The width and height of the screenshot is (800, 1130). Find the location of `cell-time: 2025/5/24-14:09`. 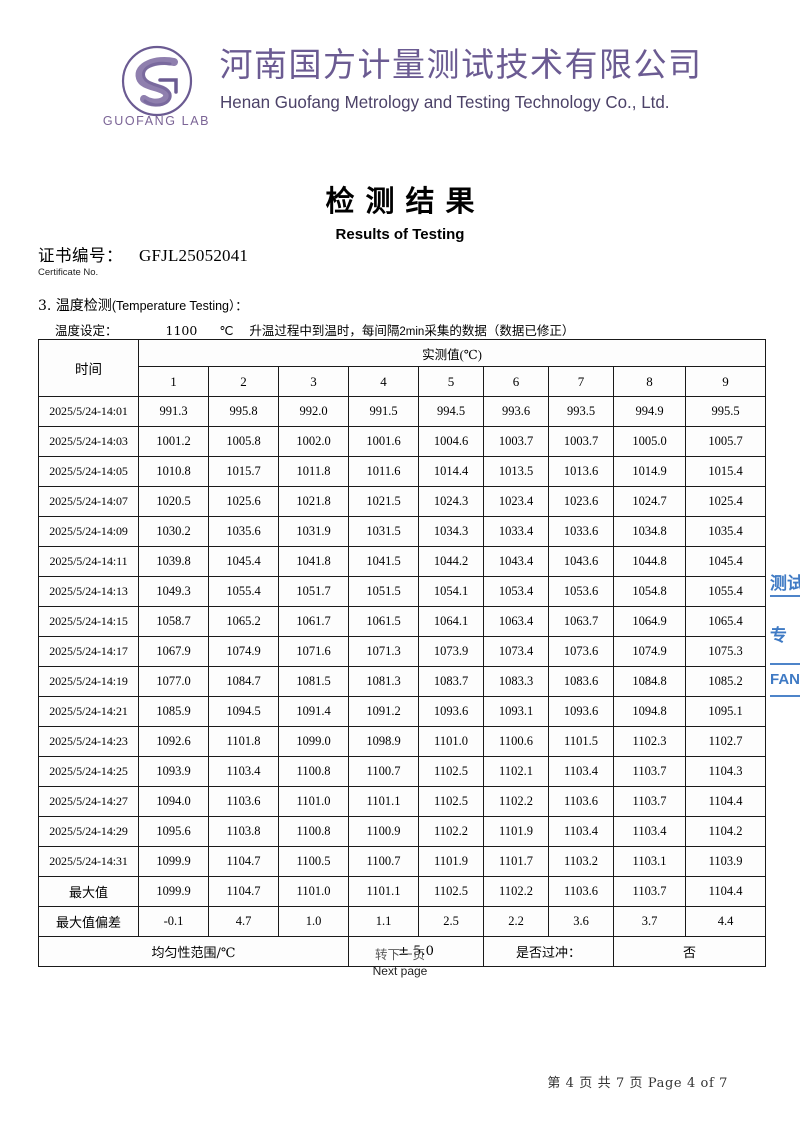

cell-time: 2025/5/24-14:09 is located at coordinates (88, 531).